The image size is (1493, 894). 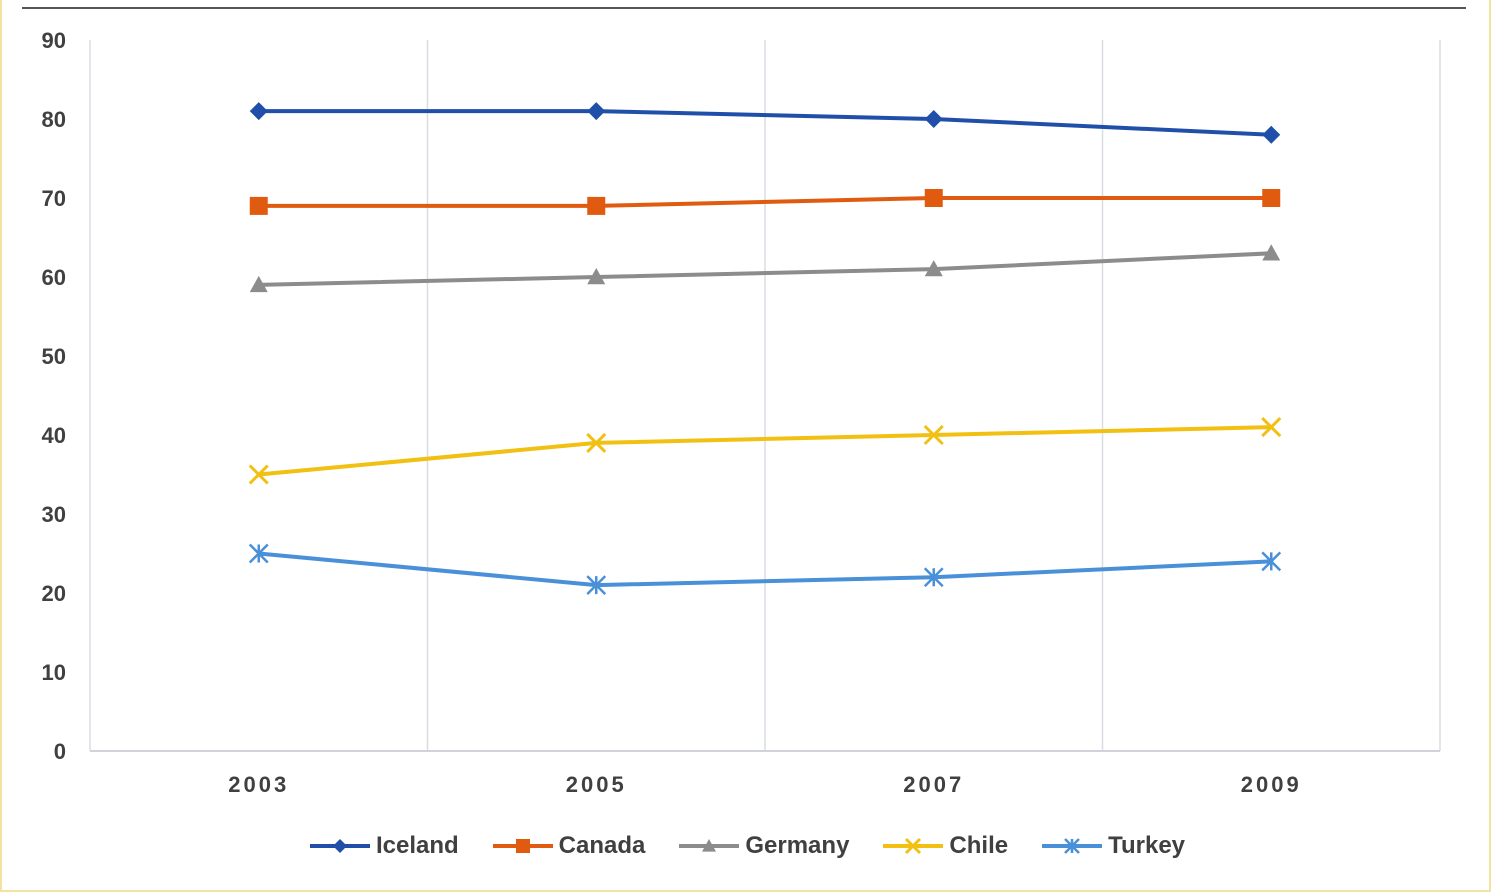 What do you see at coordinates (54, 435) in the screenshot?
I see `y-tick-label: 40` at bounding box center [54, 435].